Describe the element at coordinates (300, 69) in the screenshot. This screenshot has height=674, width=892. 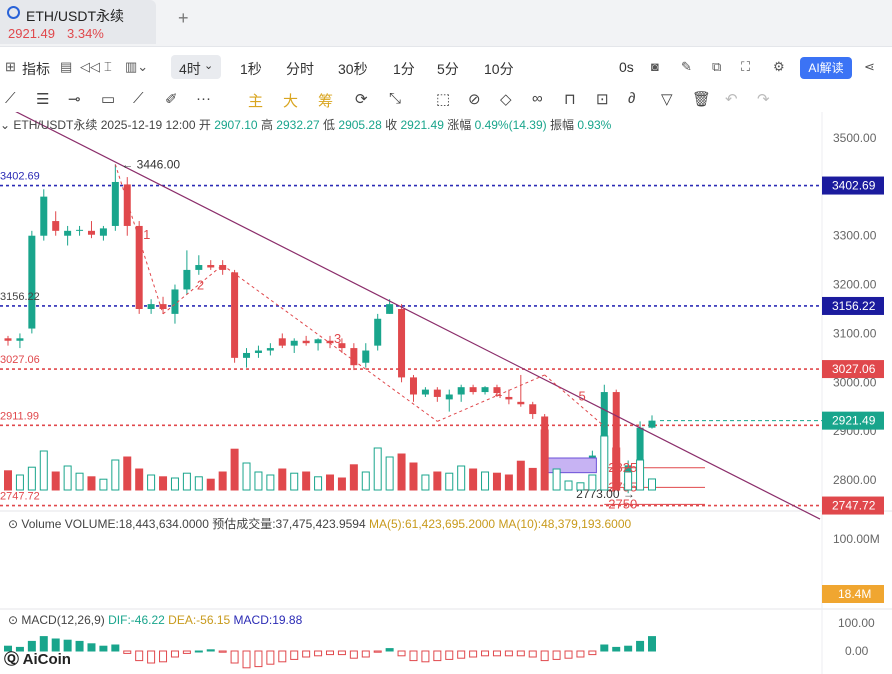
I see `interval-timeshare: 分时` at that location.